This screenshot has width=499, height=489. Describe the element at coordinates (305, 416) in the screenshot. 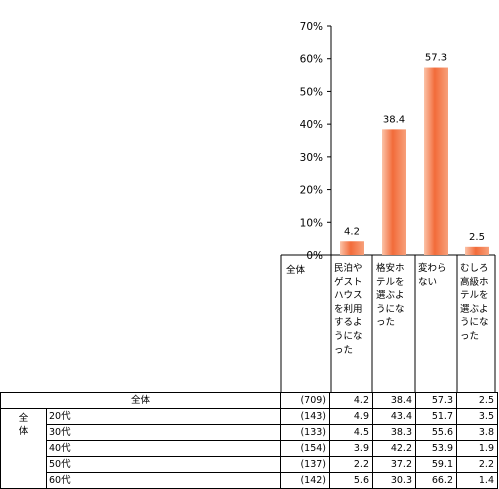

I see `sample-size: (143)` at that location.